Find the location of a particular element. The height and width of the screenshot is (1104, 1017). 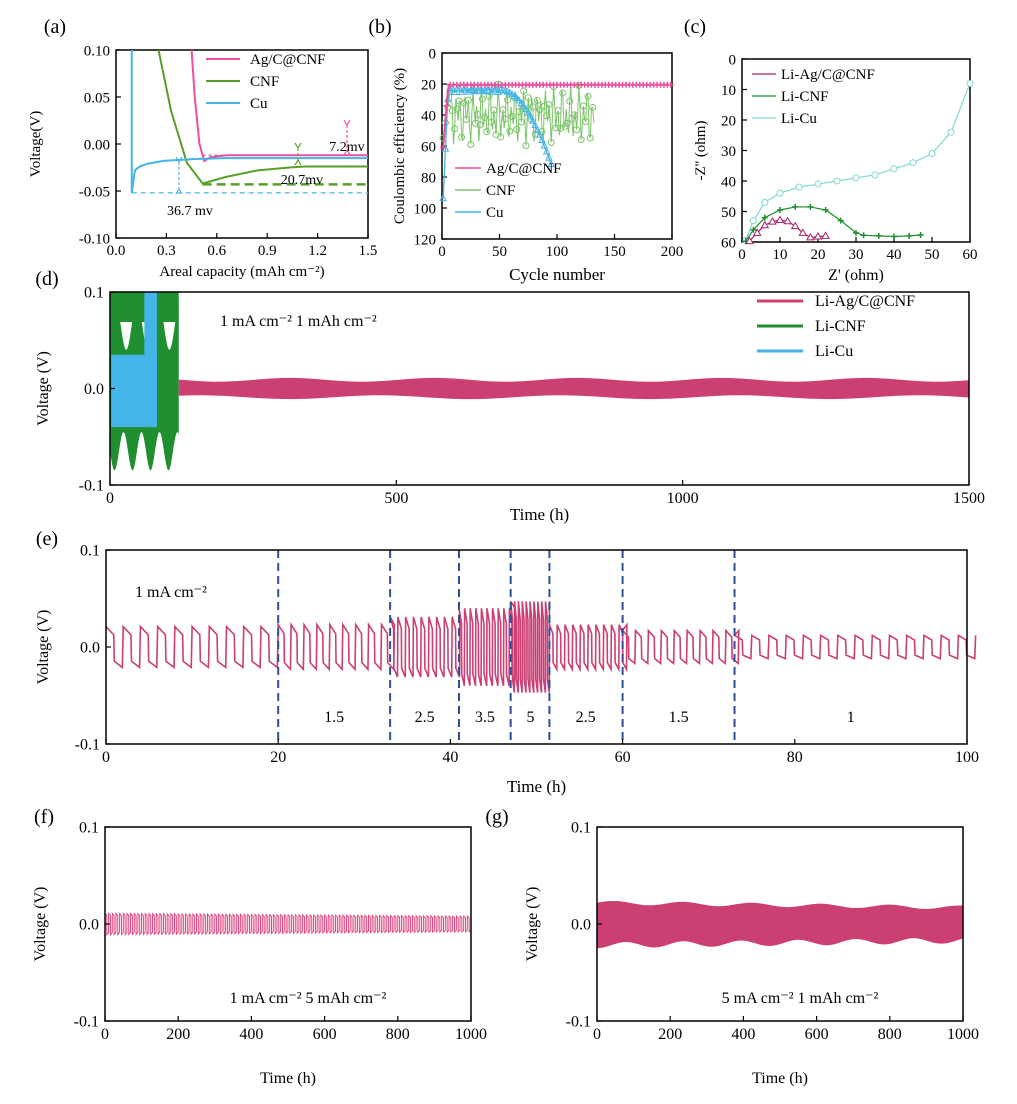

x-axis-title-c: Z' (ohm) is located at coordinates (856, 275).